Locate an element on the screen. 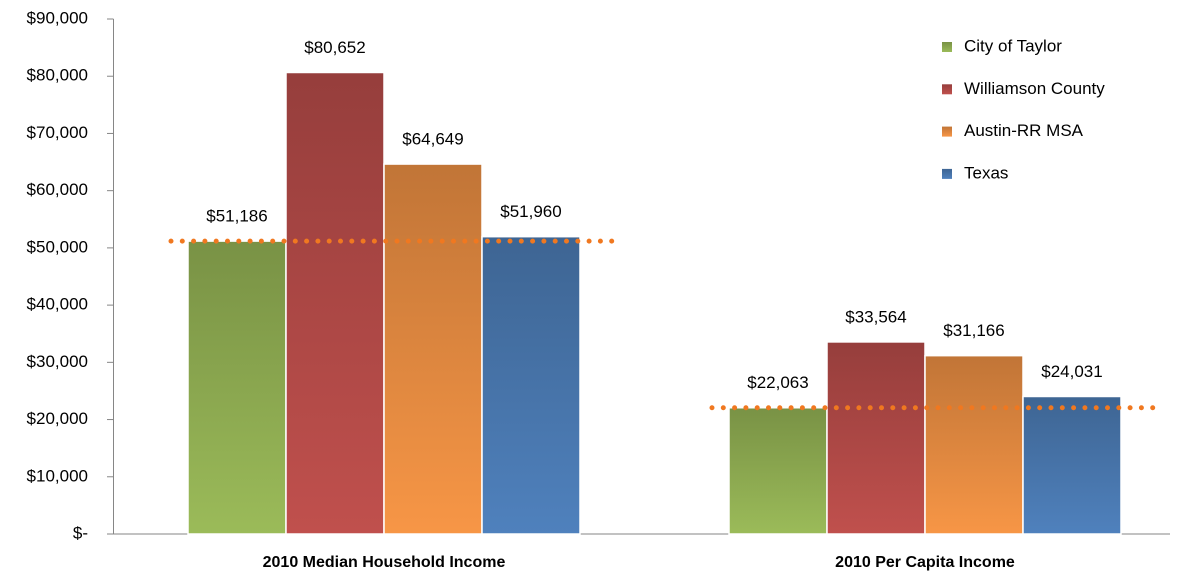  legend-label: City of Taylor is located at coordinates (1013, 45).